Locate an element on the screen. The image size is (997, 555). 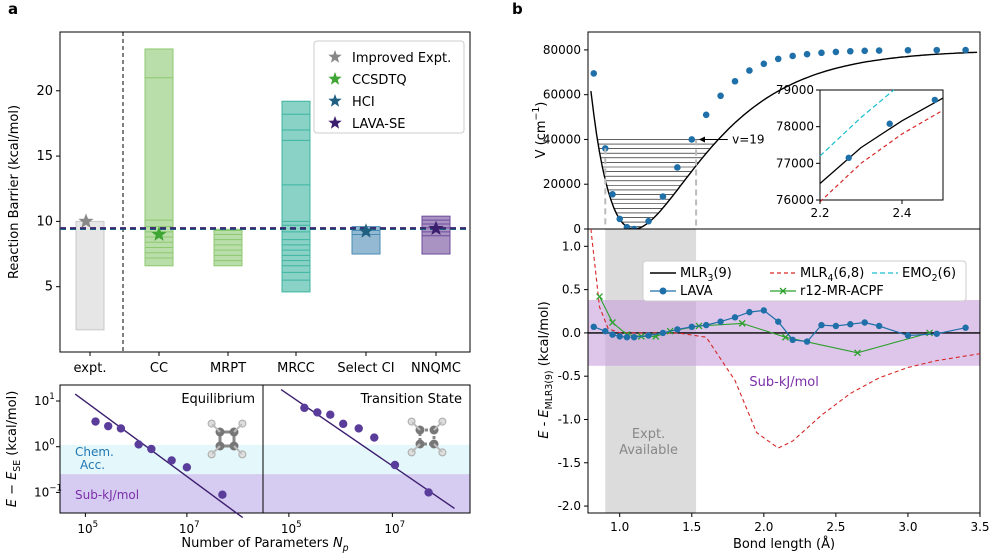
y-axis-label: E − ESE (kcal/mol) is located at coordinates (14, 449).